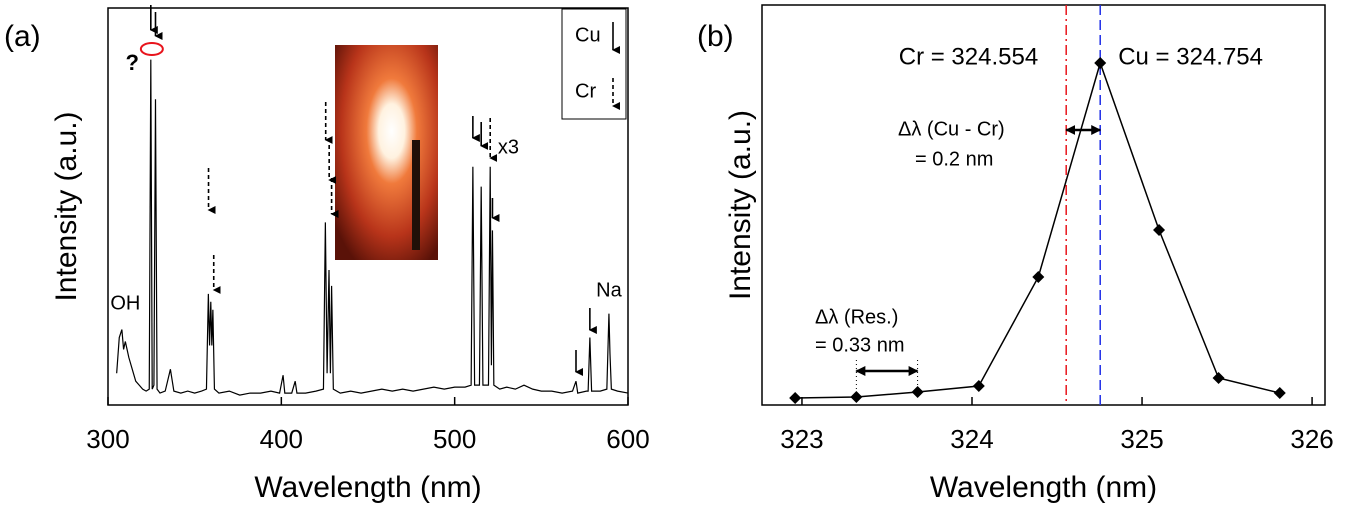  What do you see at coordinates (386, 152) in the screenshot?
I see `inset-photo` at bounding box center [386, 152].